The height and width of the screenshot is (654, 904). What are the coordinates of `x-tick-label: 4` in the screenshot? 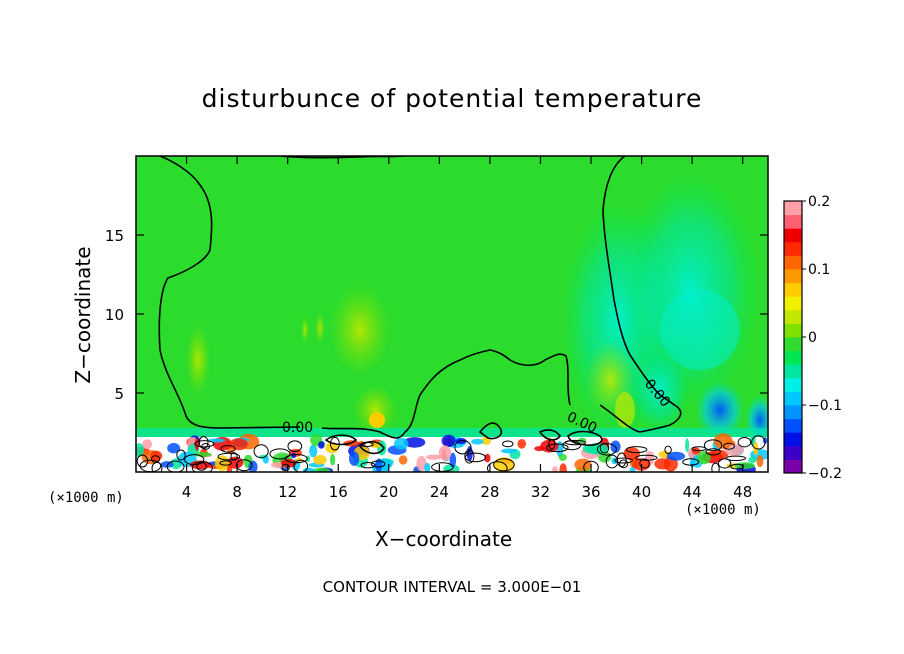 It's located at (187, 492).